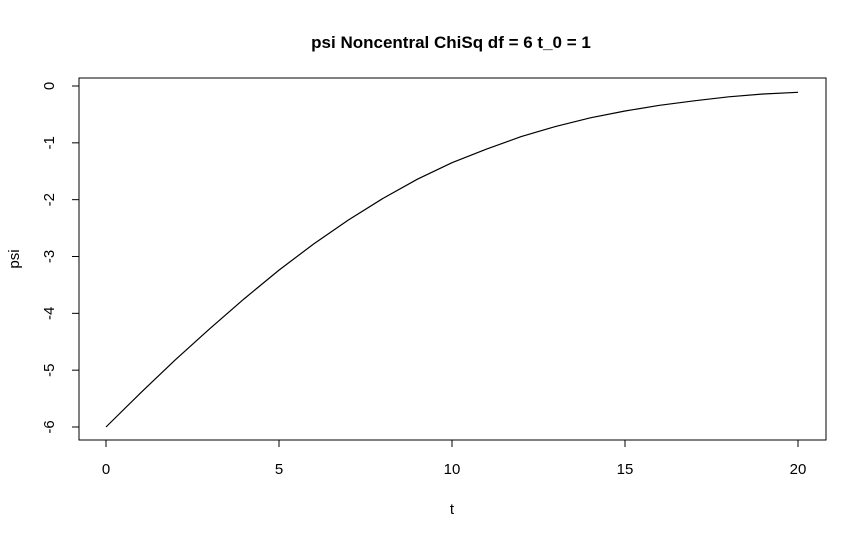 The height and width of the screenshot is (538, 867). I want to click on y-axis-label: psi, so click(14, 258).